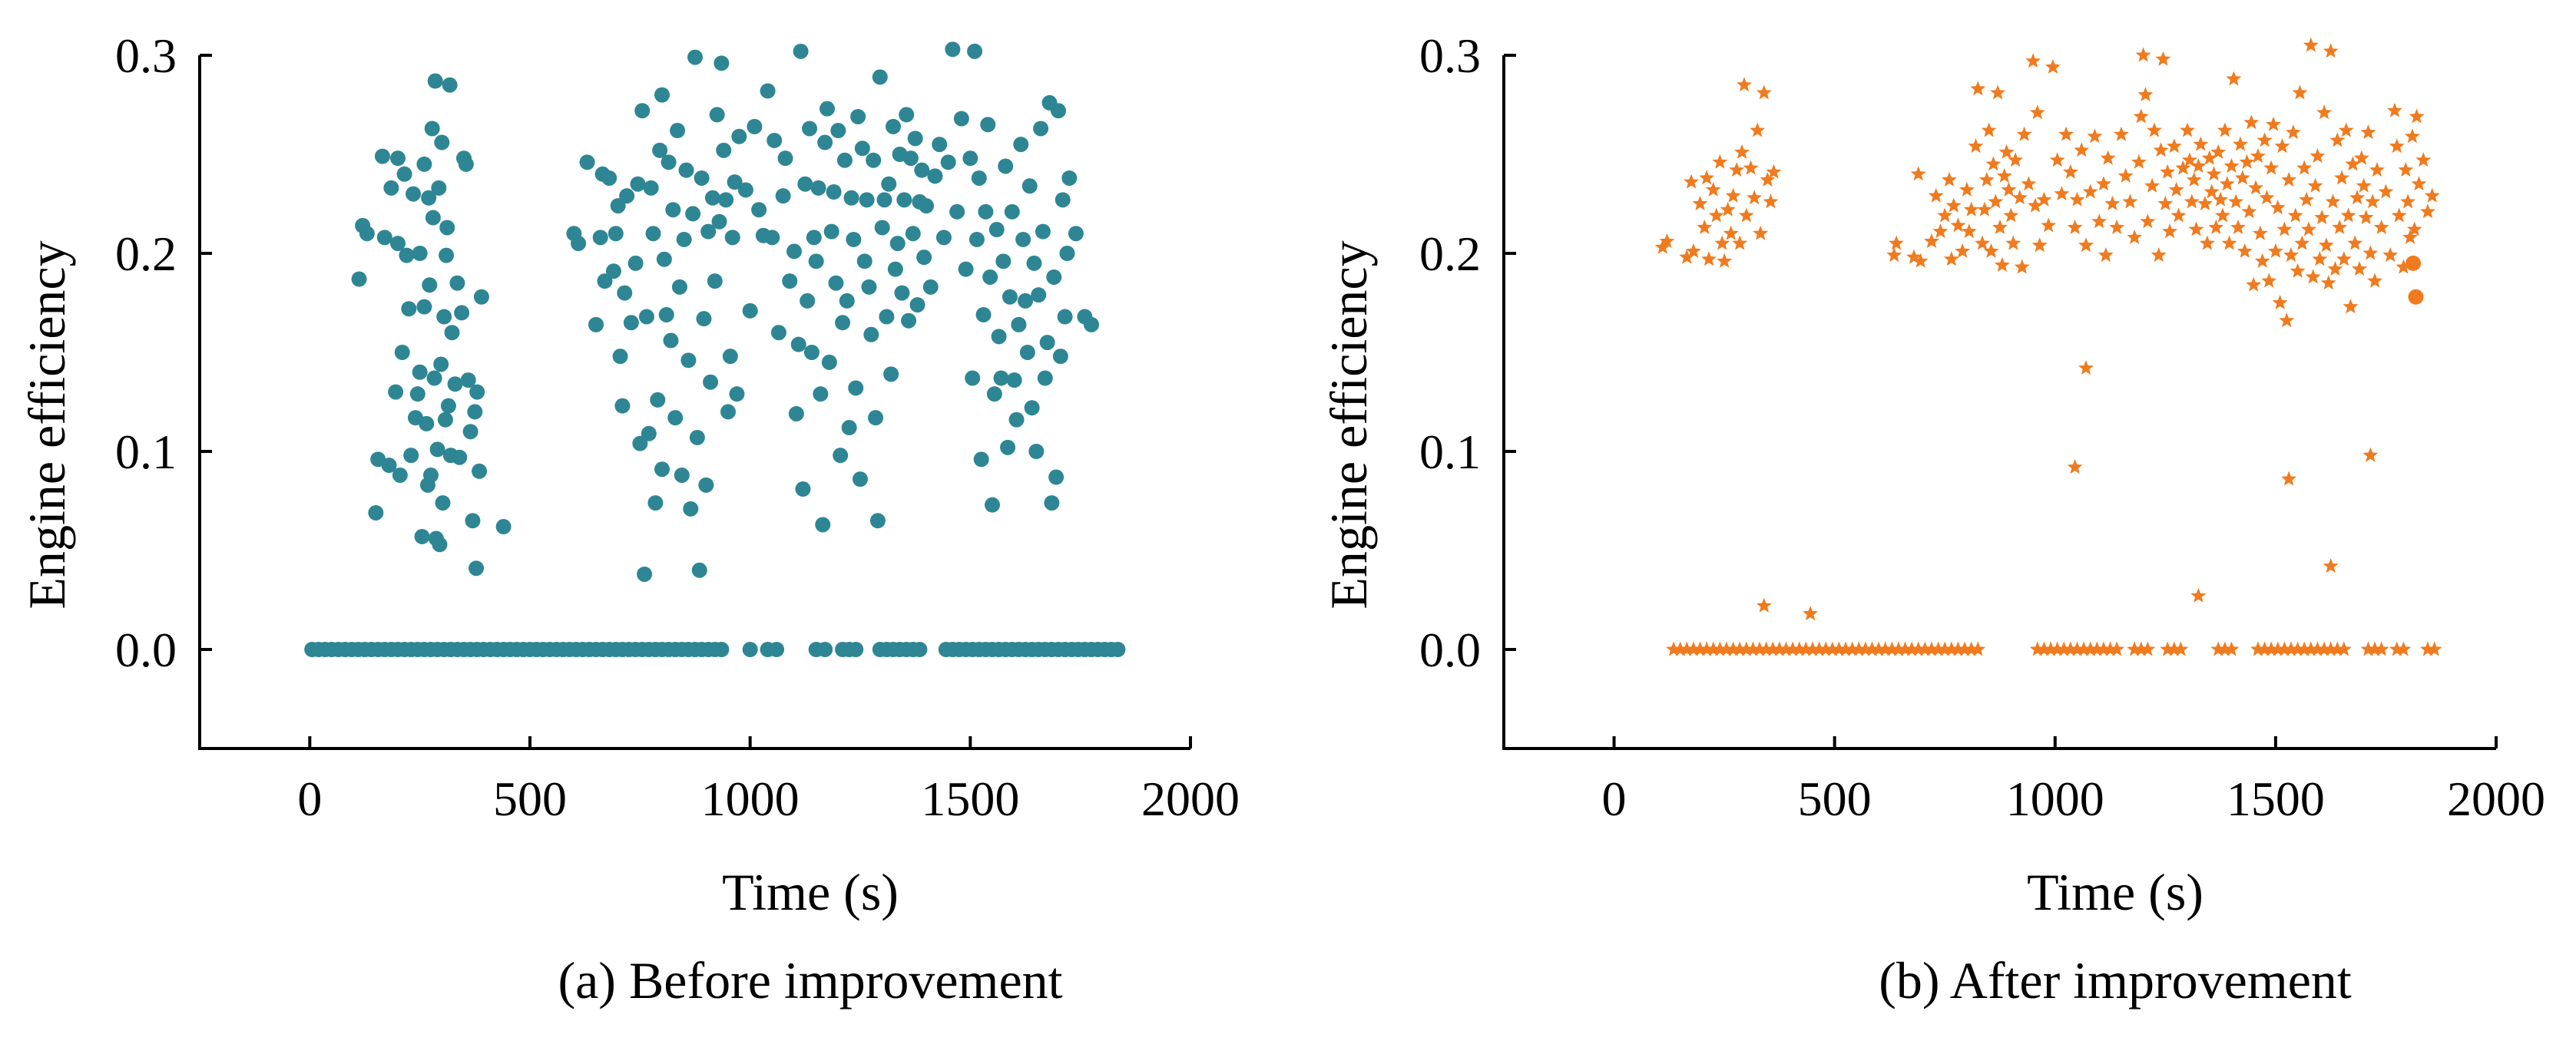 The width and height of the screenshot is (2576, 1041). Describe the element at coordinates (146, 253) in the screenshot. I see `y-tick-label: 0.2` at that location.